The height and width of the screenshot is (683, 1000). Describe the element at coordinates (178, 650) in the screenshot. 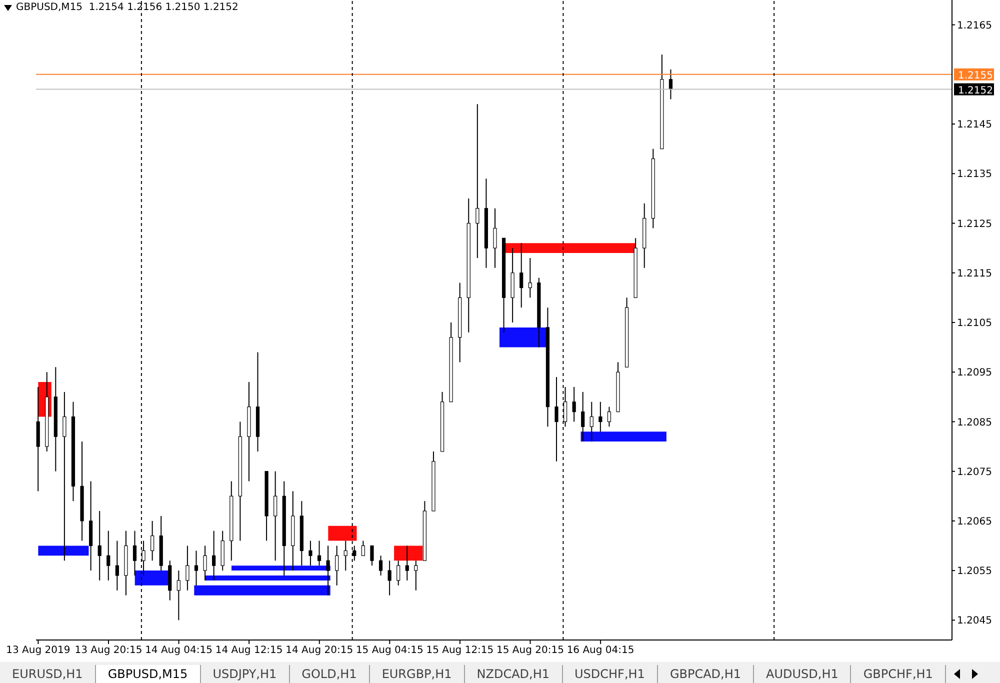

I see `x-tick-label: 14 Aug 04:15` at that location.